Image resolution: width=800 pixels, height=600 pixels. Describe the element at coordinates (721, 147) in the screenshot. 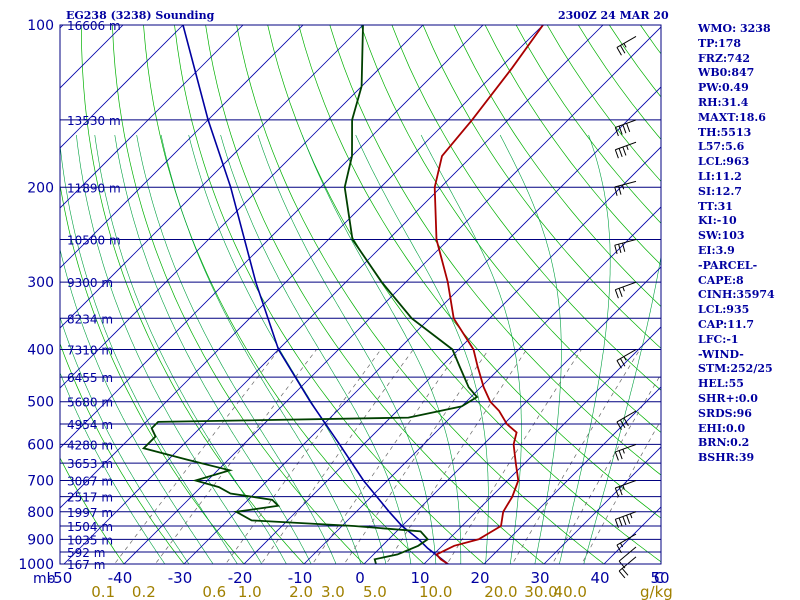

I see `index-row: L57:5.6` at that location.